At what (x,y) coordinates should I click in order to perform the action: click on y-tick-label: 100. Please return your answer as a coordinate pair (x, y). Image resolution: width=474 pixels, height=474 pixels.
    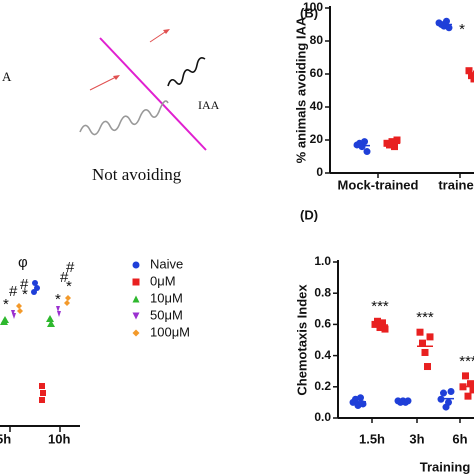
    Looking at the image, I should click on (313, 7).